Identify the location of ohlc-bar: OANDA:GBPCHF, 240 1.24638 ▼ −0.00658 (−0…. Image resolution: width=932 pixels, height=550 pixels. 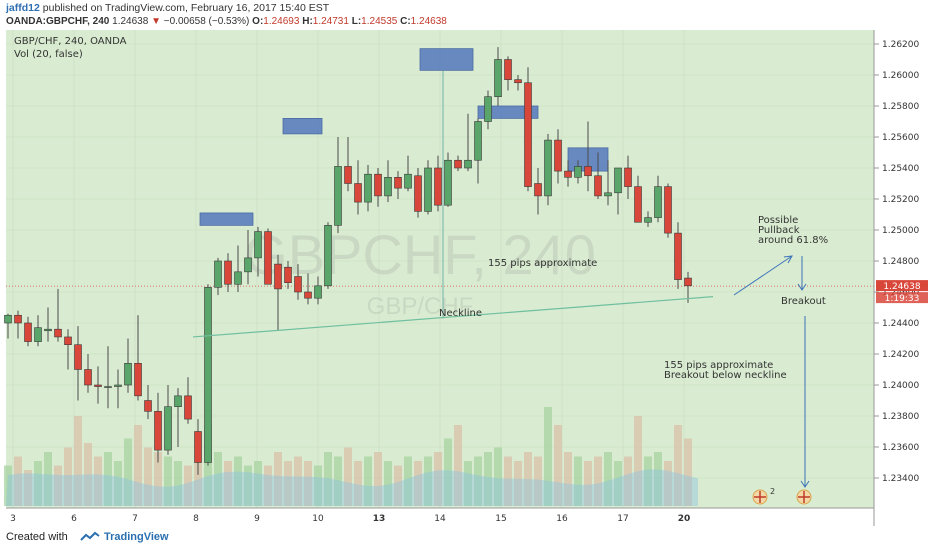
(226, 21).